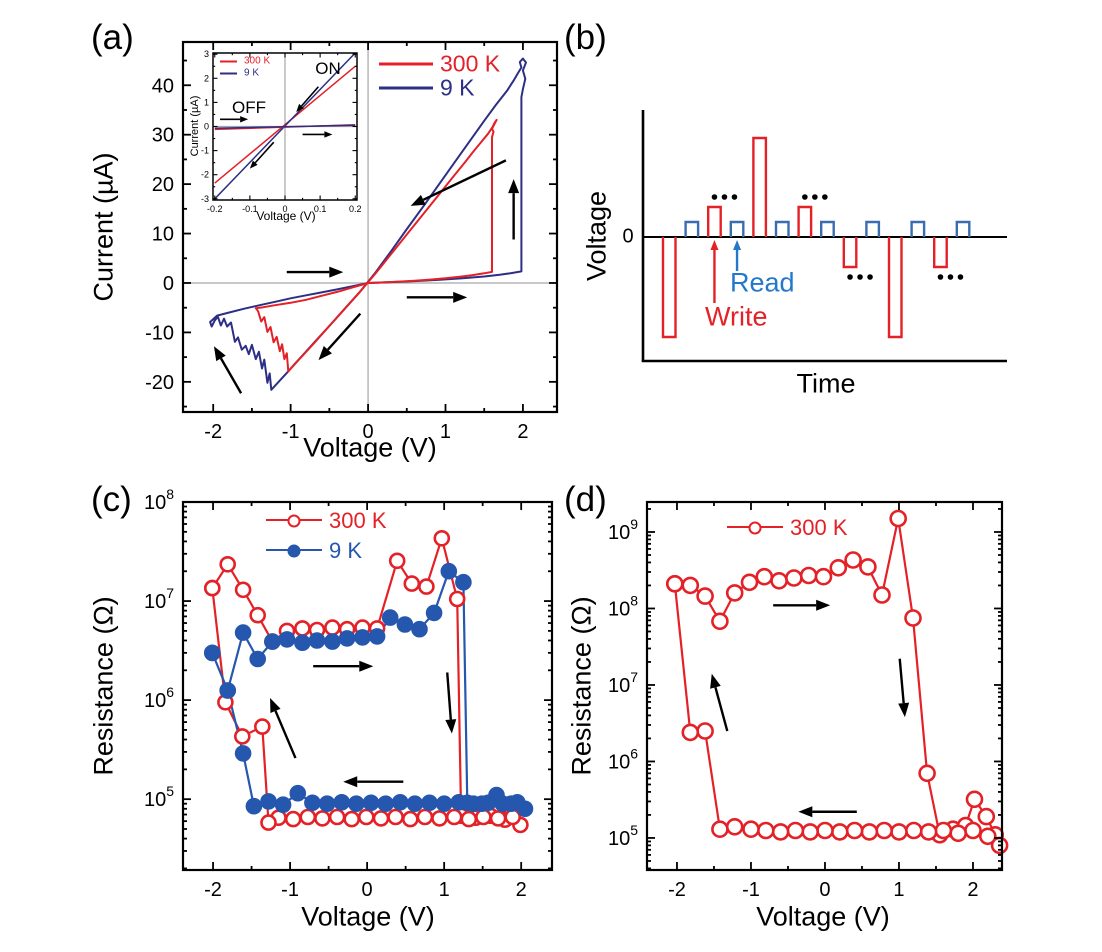  Describe the element at coordinates (228, 73) in the screenshot. I see `inset-legend-line-9k` at that location.